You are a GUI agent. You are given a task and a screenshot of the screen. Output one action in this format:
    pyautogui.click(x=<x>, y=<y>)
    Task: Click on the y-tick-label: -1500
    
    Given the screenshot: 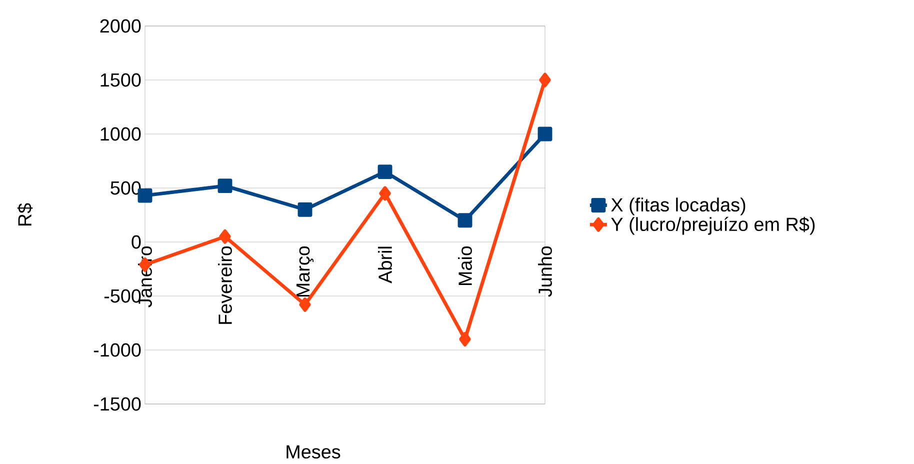 What is the action you would take?
    pyautogui.click(x=117, y=404)
    